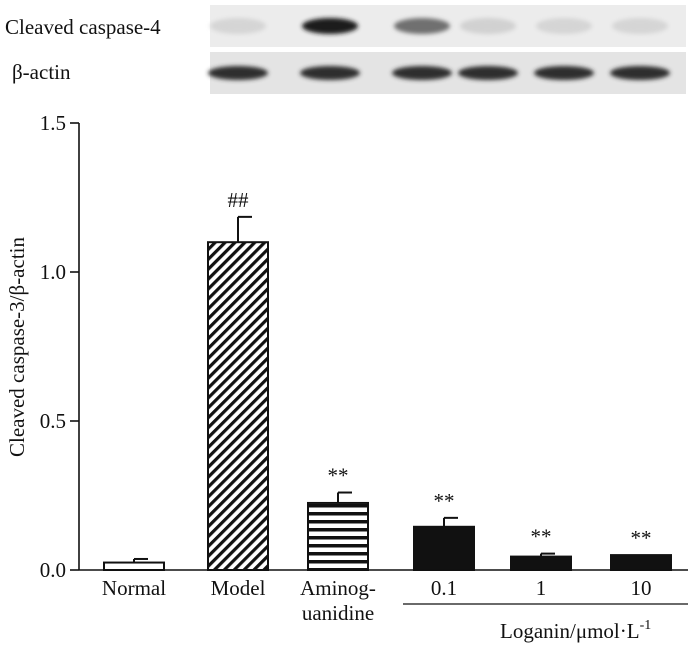 This screenshot has height=649, width=700. I want to click on y-tick-label: 1.5, so click(53, 123).